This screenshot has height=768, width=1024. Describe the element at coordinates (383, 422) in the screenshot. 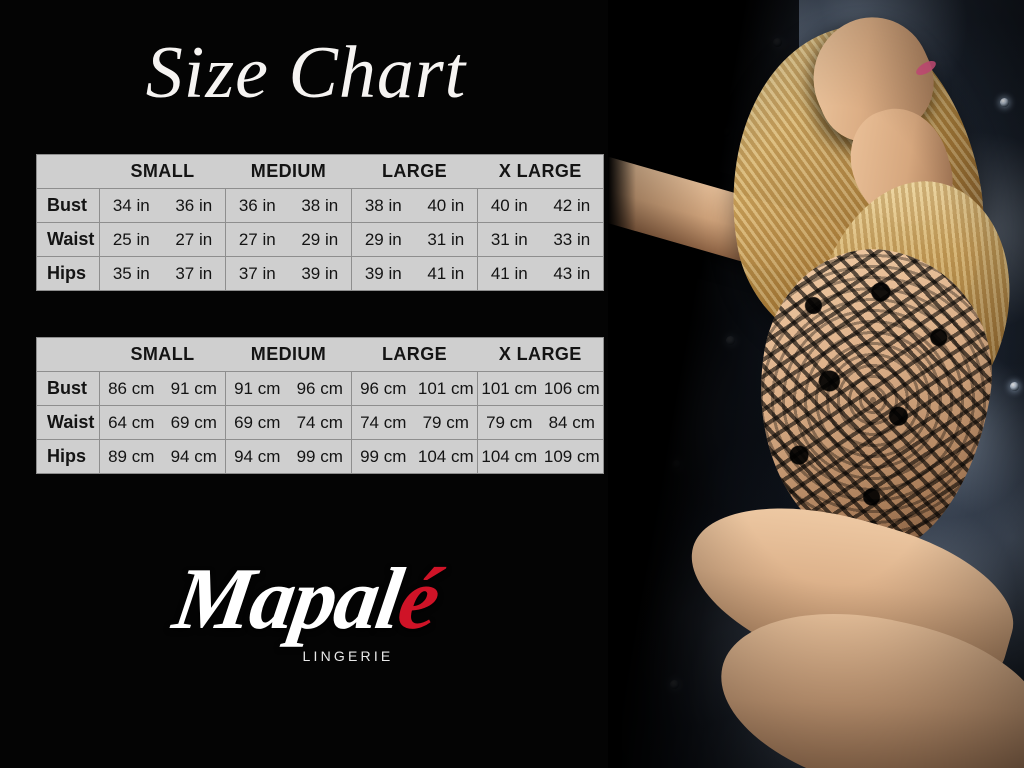

I see `cell-waist-large-min: 74 cm` at that location.